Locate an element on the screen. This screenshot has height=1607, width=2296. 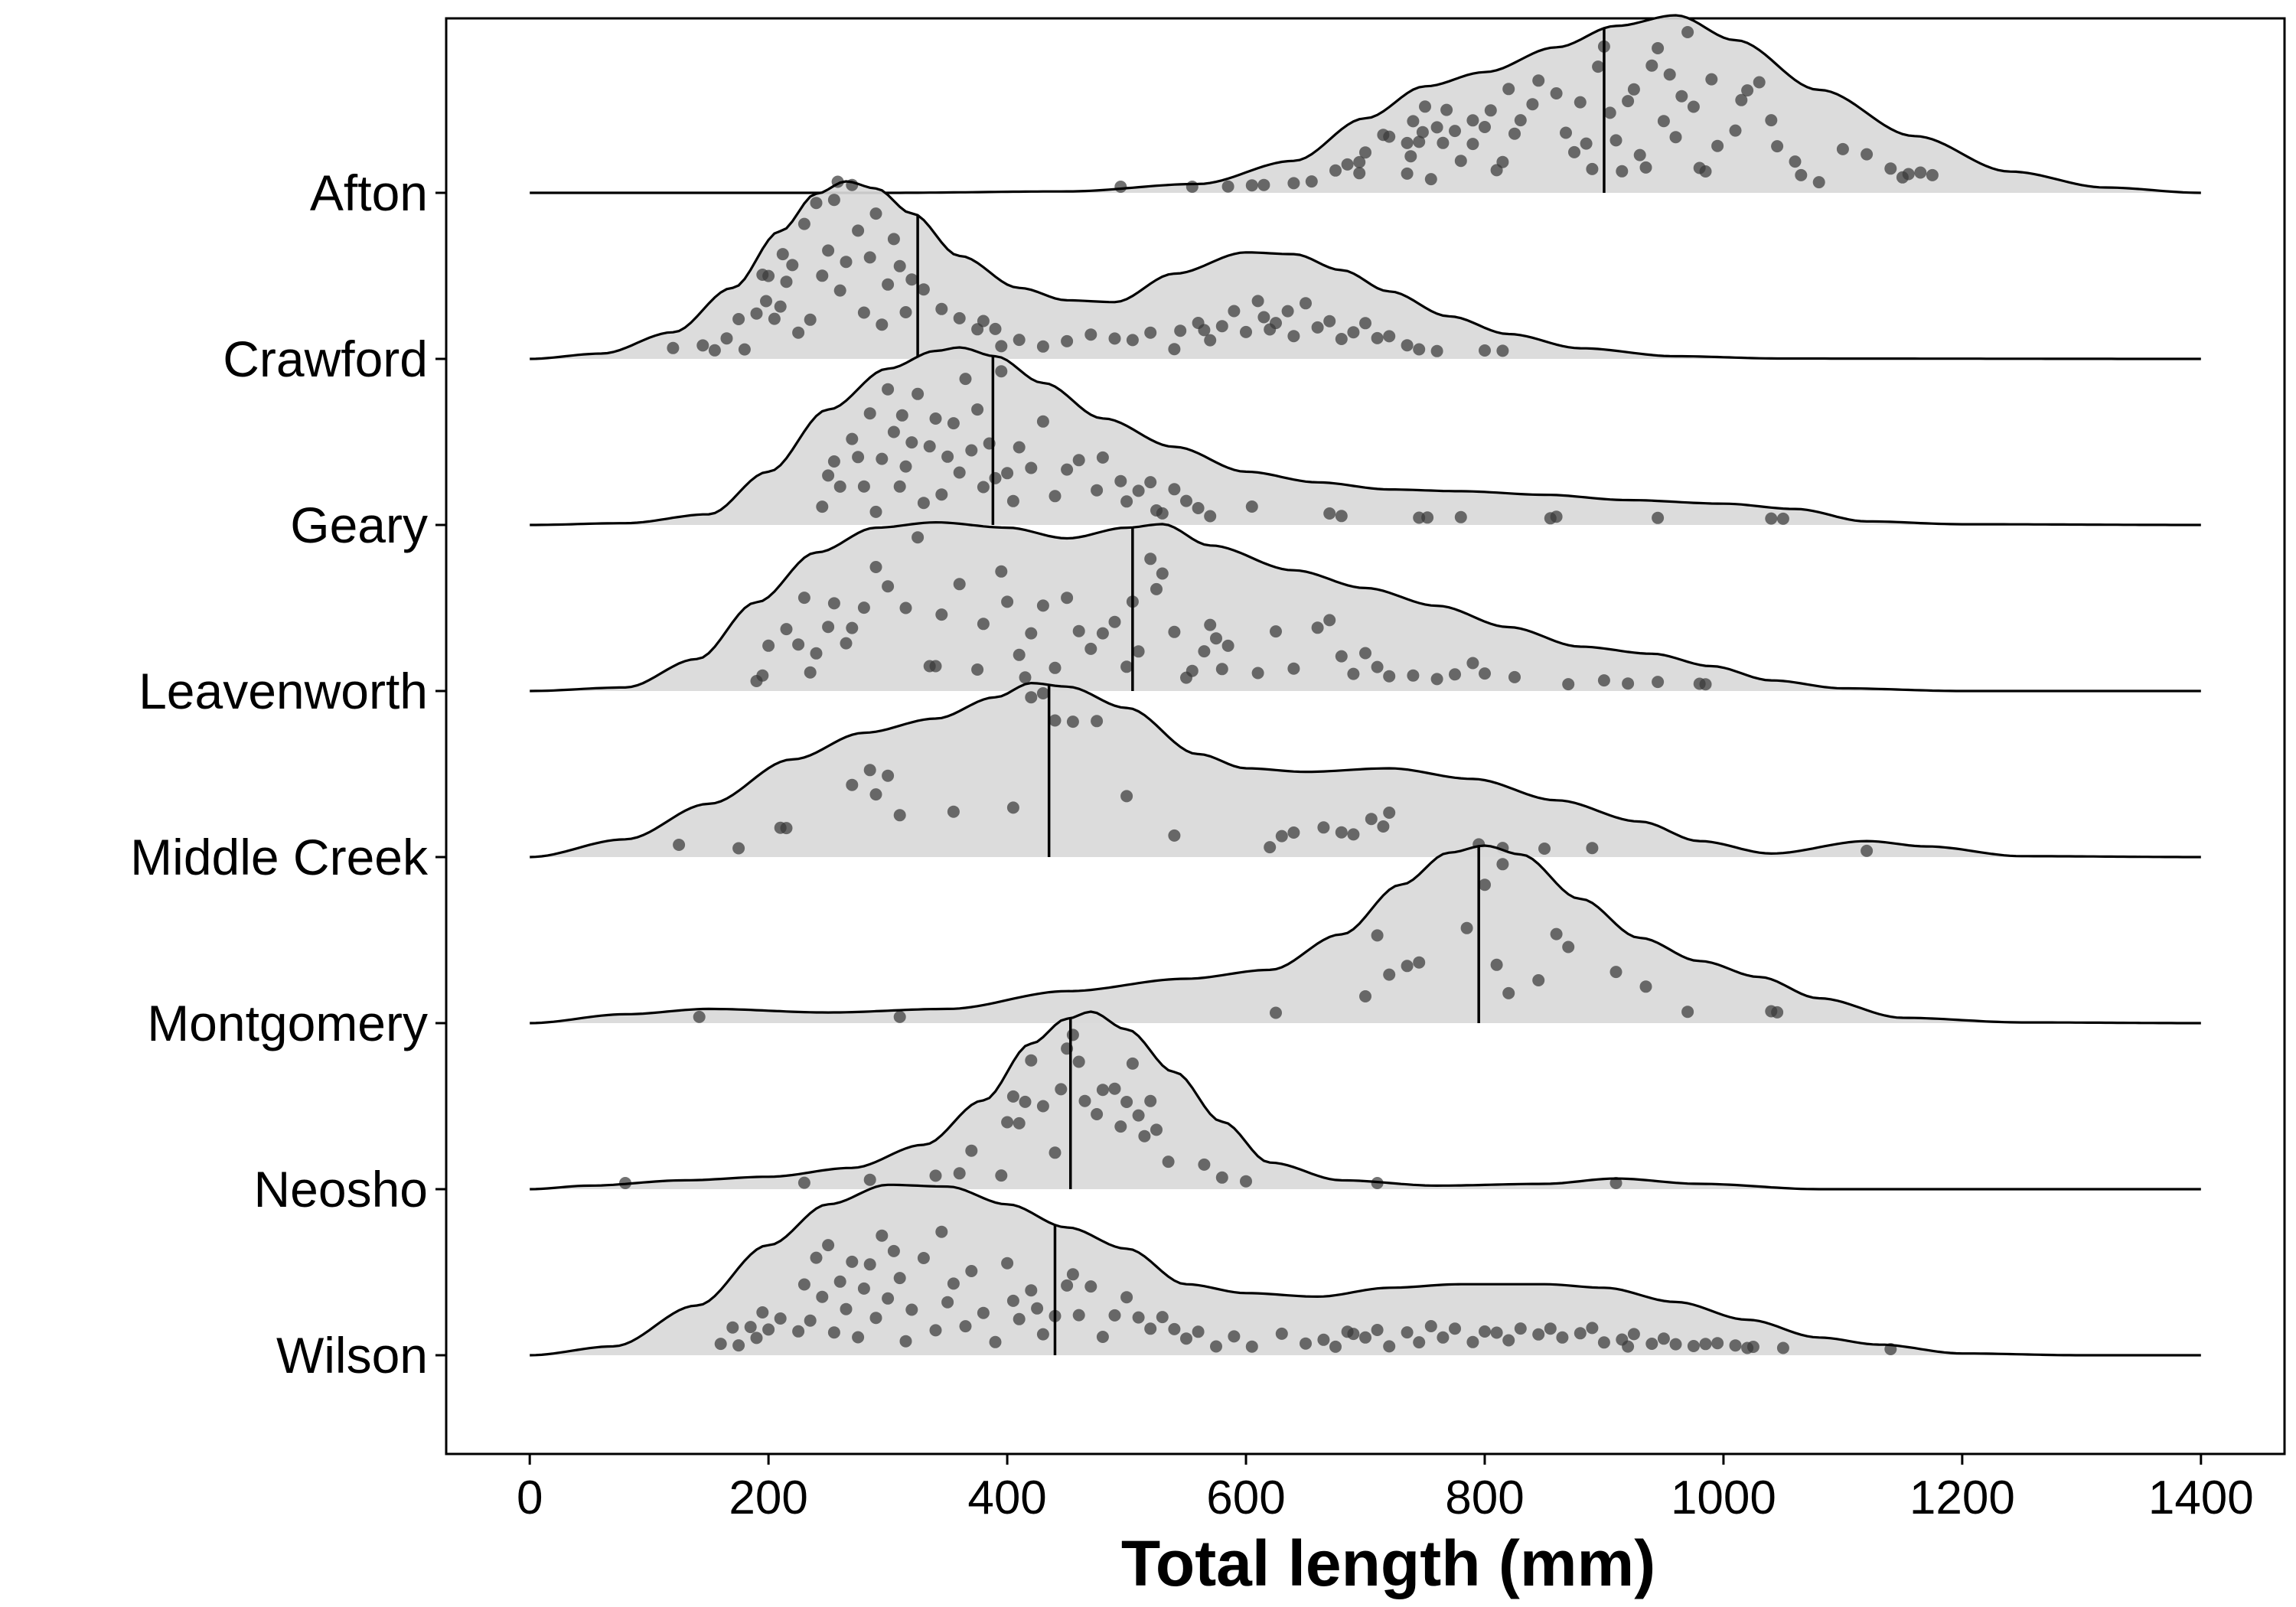
ridge-wilson is located at coordinates (1365, 1270).